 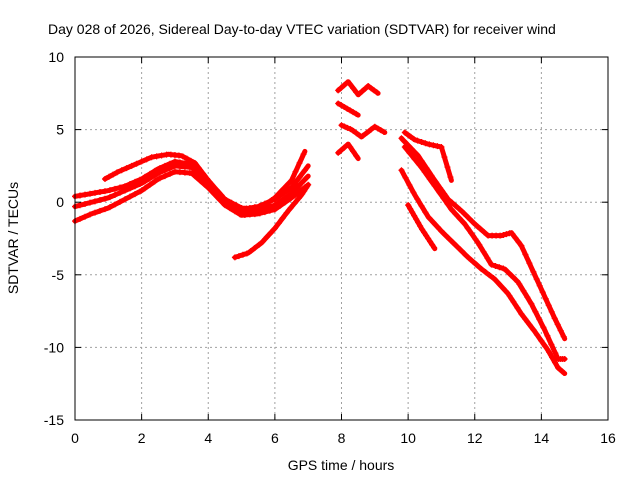 What do you see at coordinates (60, 202) in the screenshot?
I see `y-tick-label: 0` at bounding box center [60, 202].